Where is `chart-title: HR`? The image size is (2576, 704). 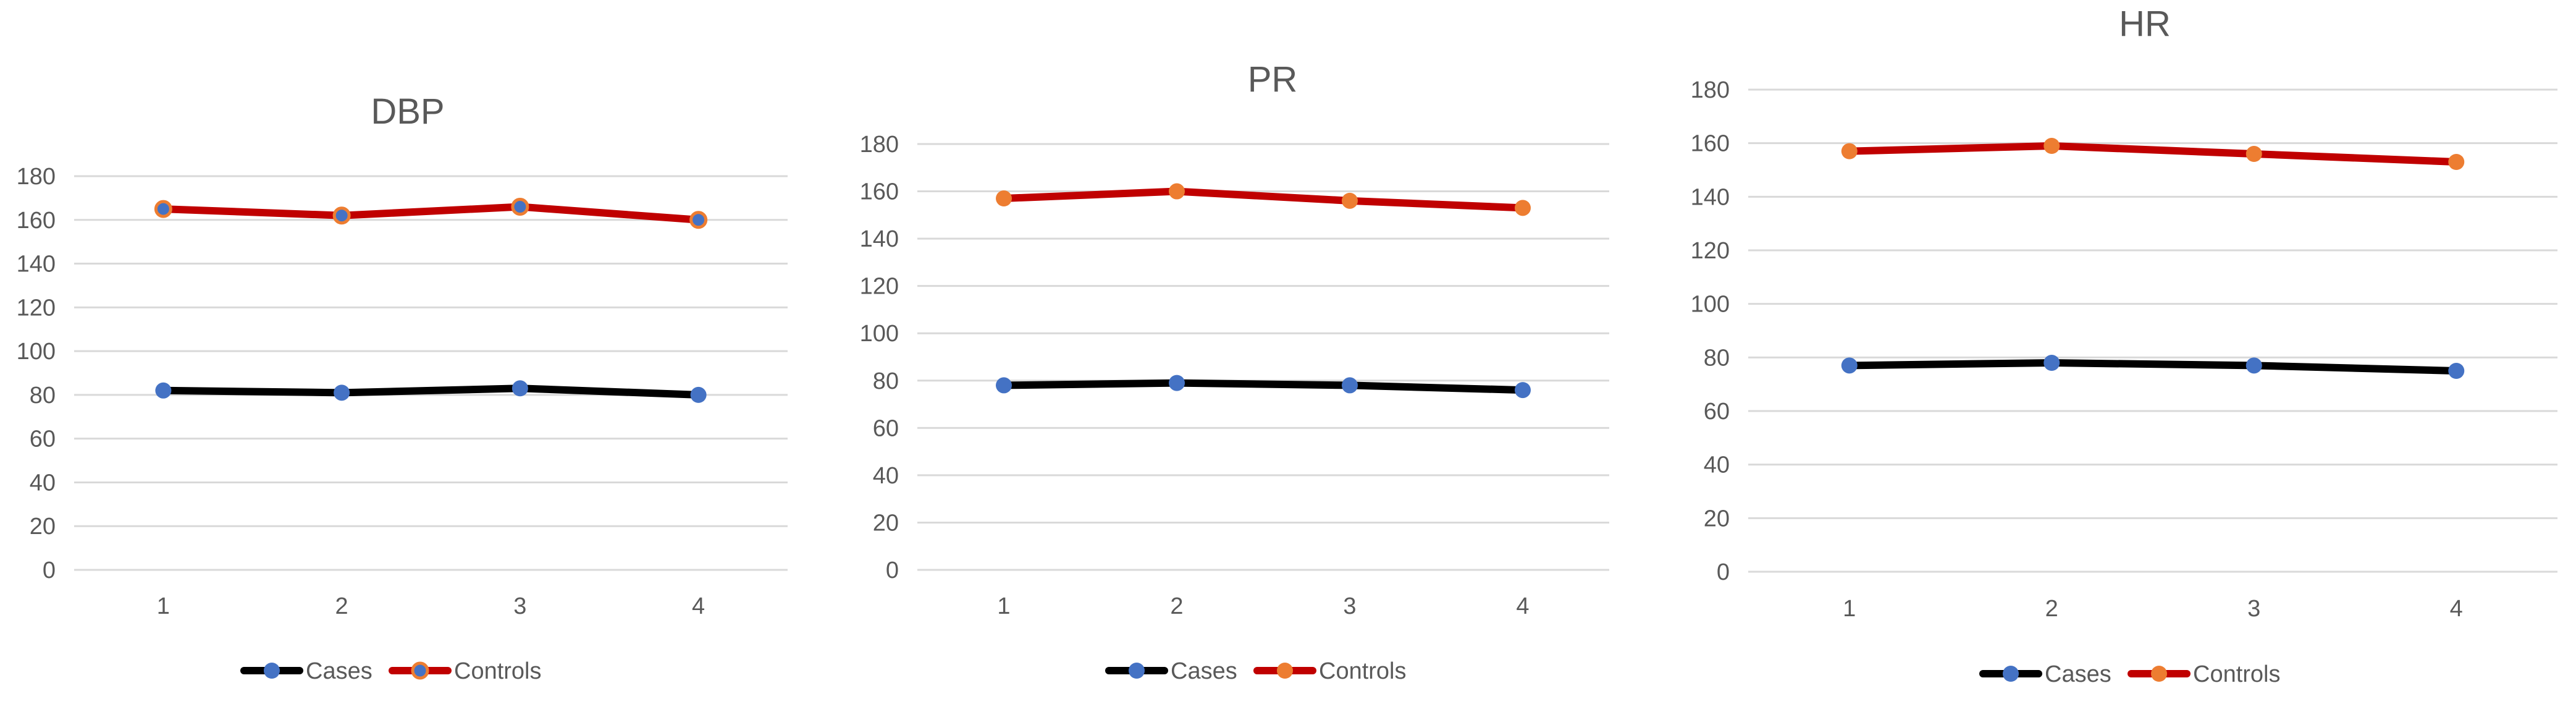
chart-title: HR is located at coordinates (2145, 24).